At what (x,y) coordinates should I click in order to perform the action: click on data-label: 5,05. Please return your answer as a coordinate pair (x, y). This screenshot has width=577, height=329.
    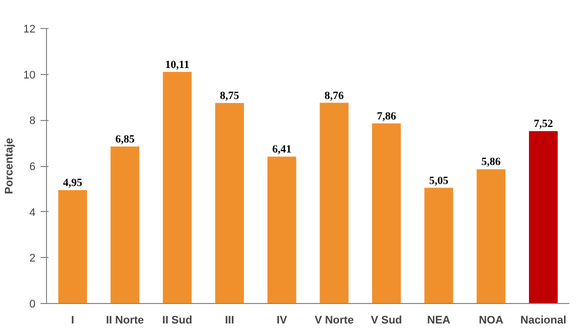
    Looking at the image, I should click on (439, 180).